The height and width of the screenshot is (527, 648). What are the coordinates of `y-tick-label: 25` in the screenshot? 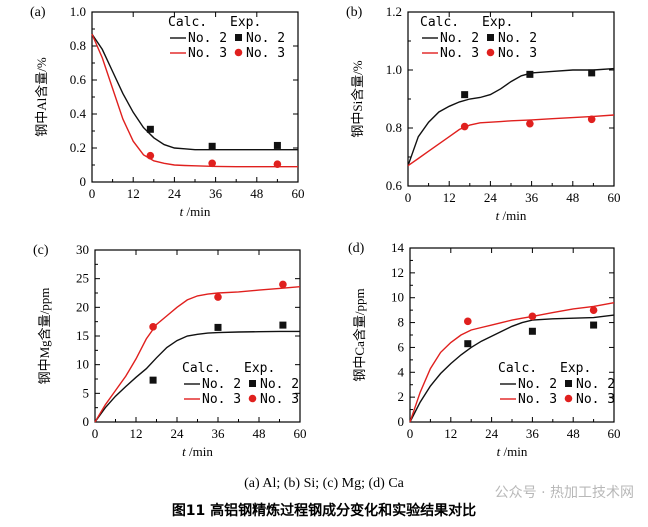 It's located at (82, 278).